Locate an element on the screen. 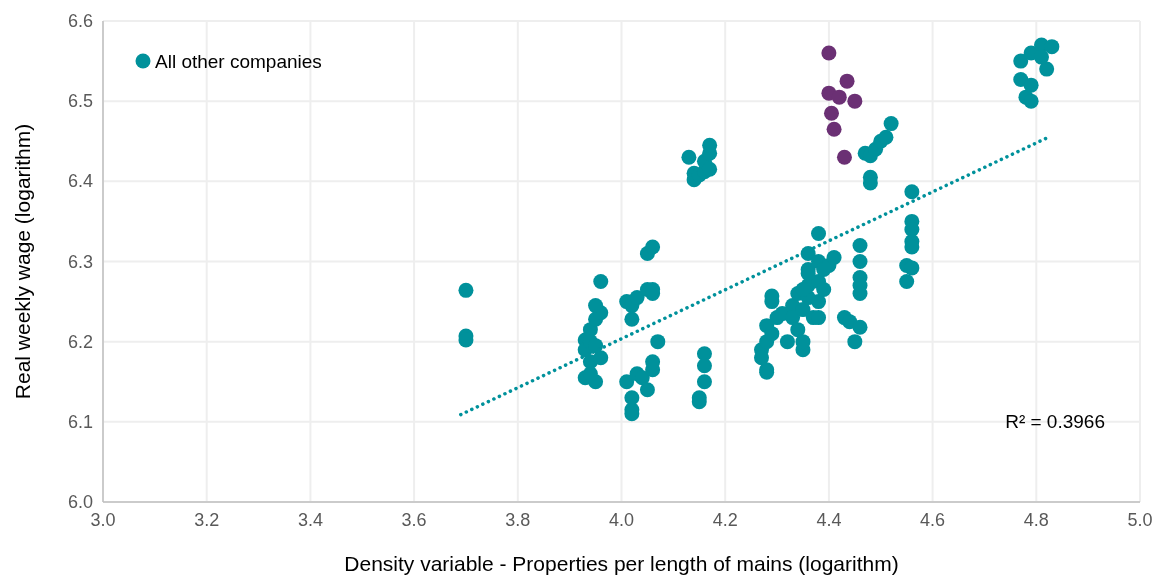 The image size is (1155, 583). y-tick-label: 6.0 is located at coordinates (80, 502).